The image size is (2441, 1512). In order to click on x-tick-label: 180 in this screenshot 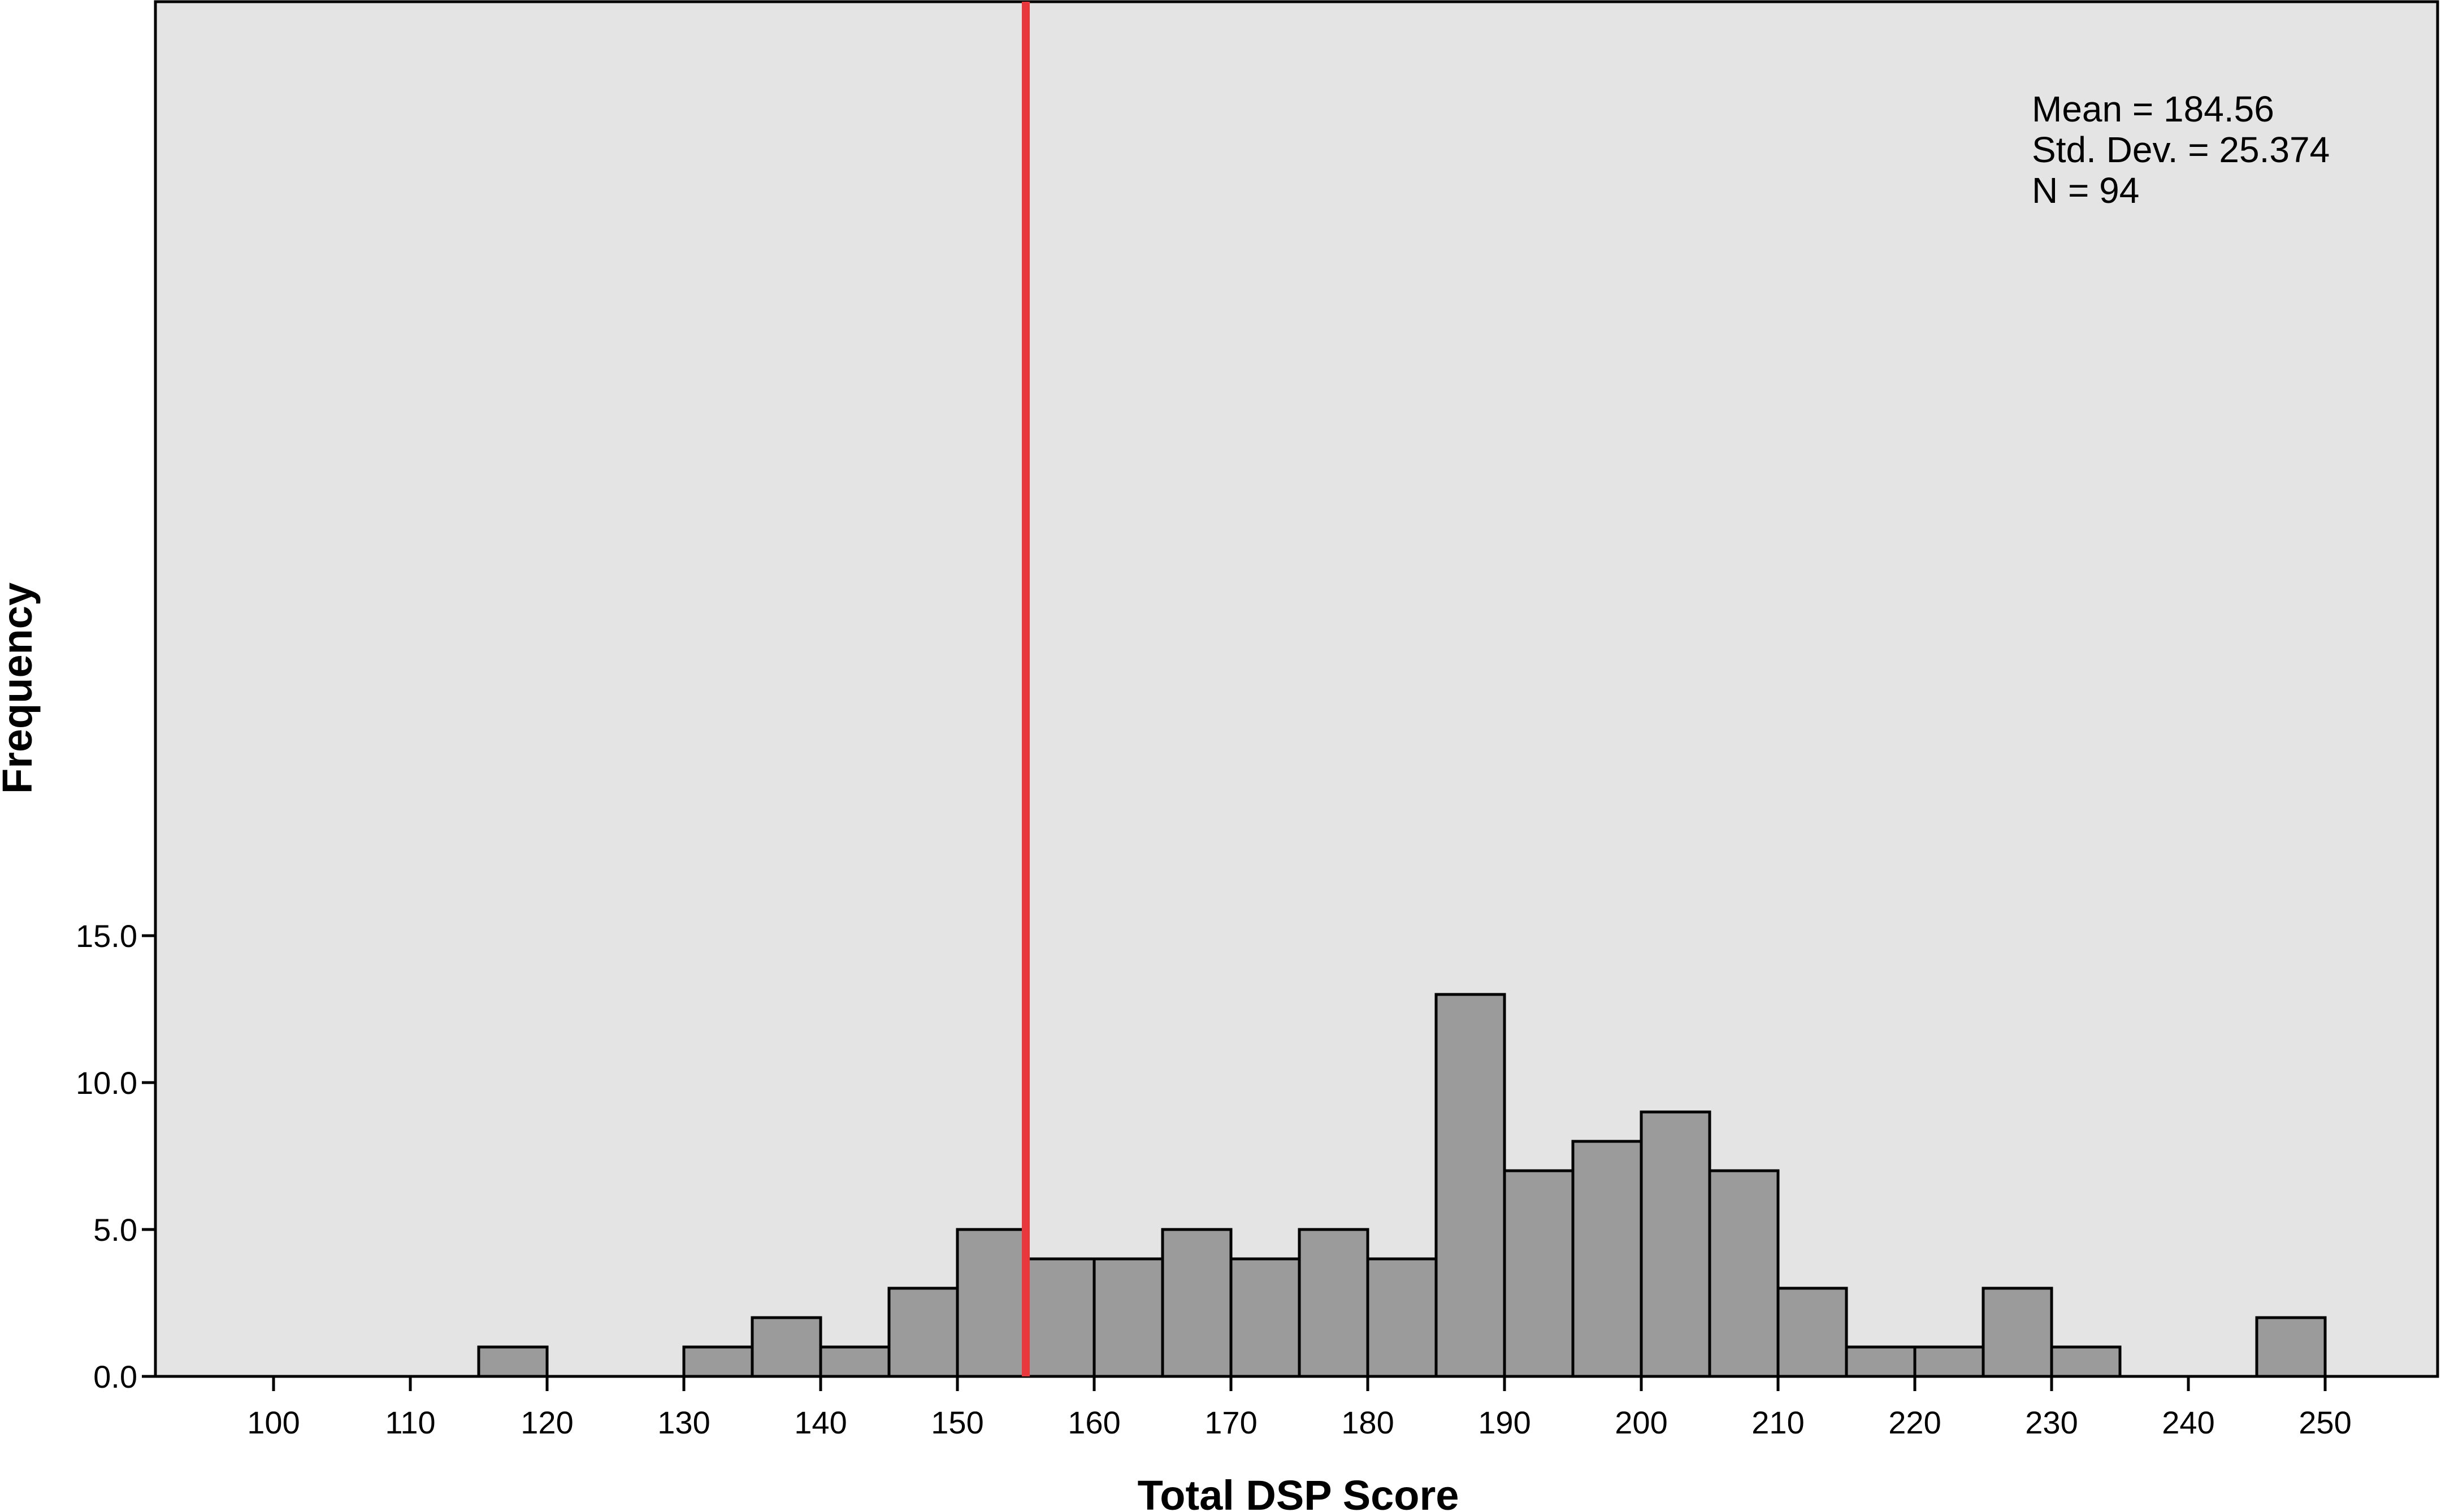, I will do `click(1367, 1422)`.